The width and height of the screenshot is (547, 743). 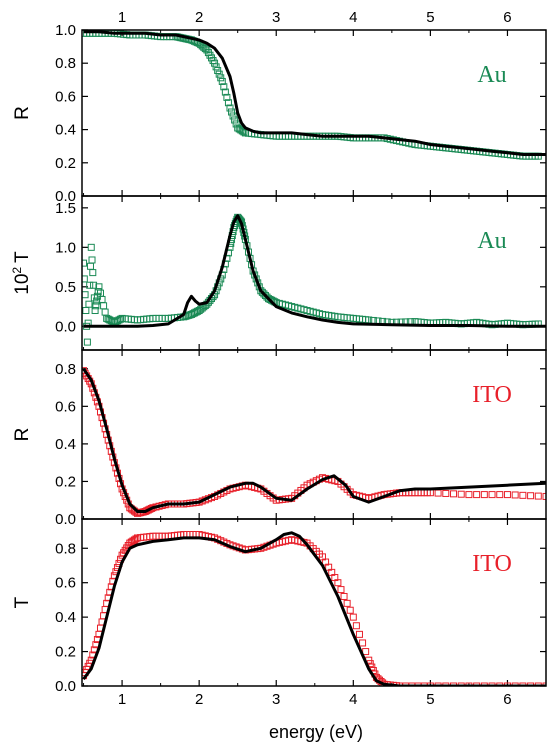 I want to click on y-axis-label: T, so click(x=22, y=602).